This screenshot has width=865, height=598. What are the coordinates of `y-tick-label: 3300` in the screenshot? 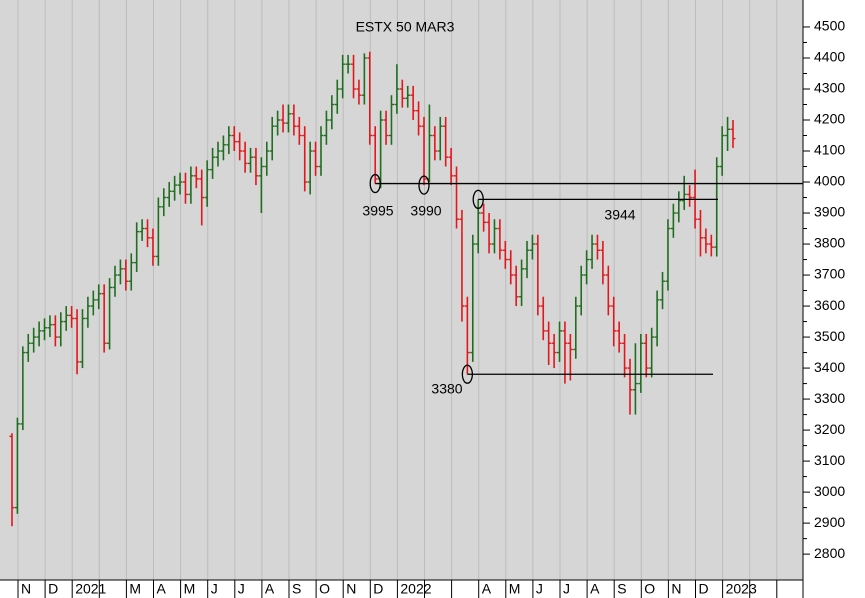 It's located at (829, 398).